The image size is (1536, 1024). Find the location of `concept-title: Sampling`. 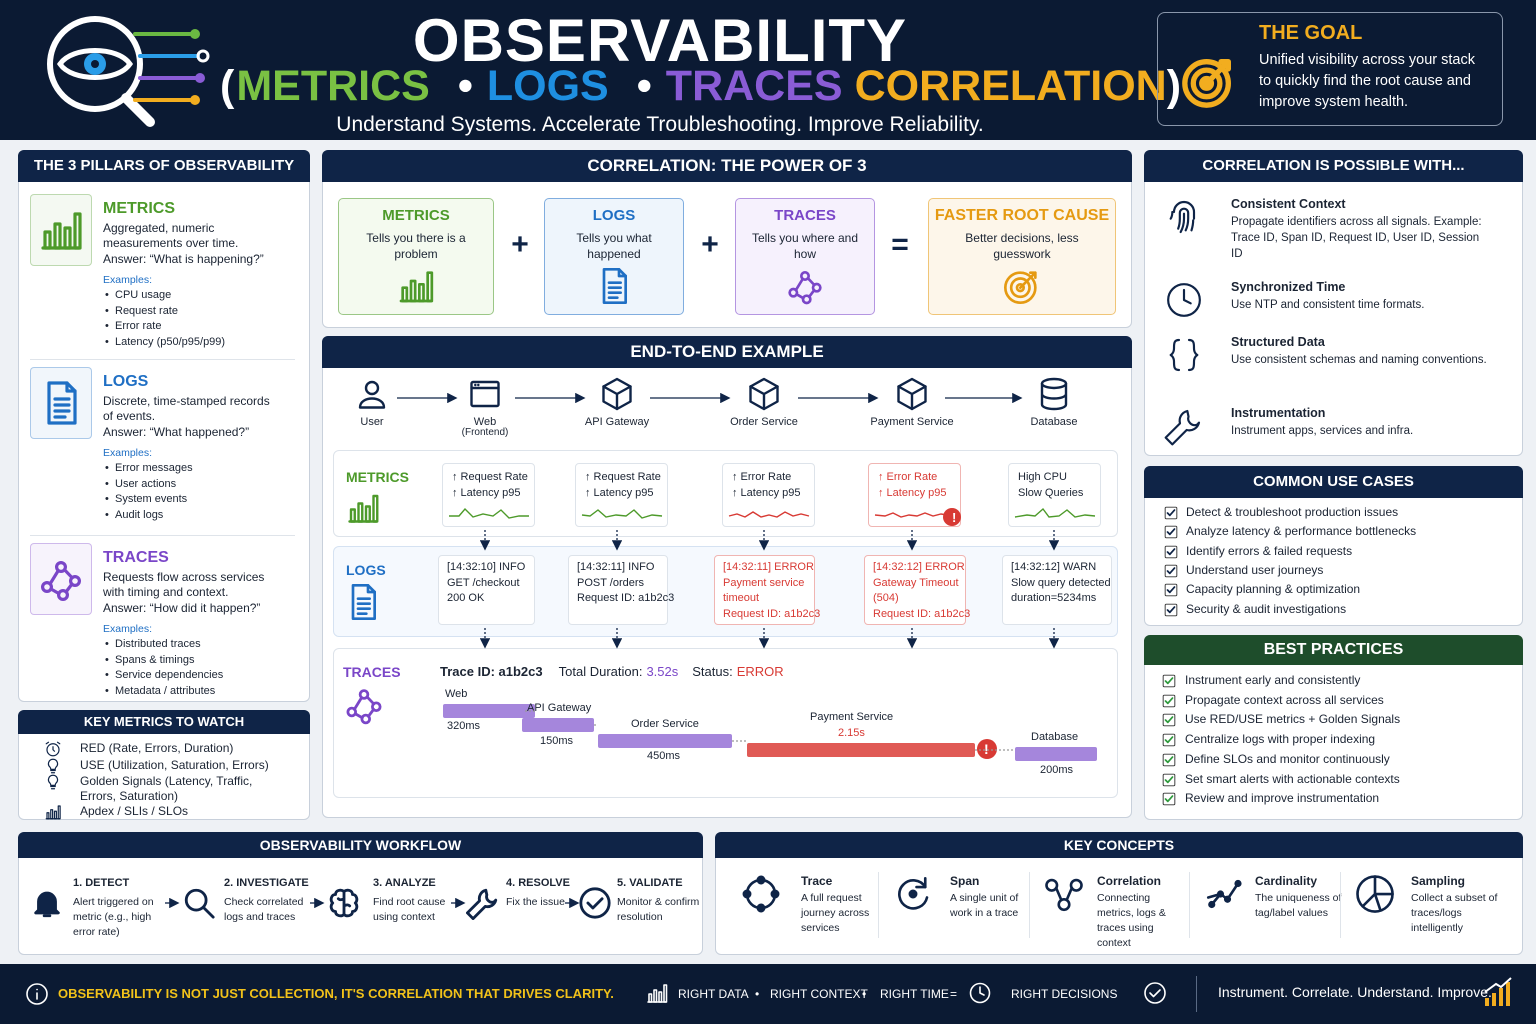

concept-title: Sampling is located at coordinates (1438, 881).